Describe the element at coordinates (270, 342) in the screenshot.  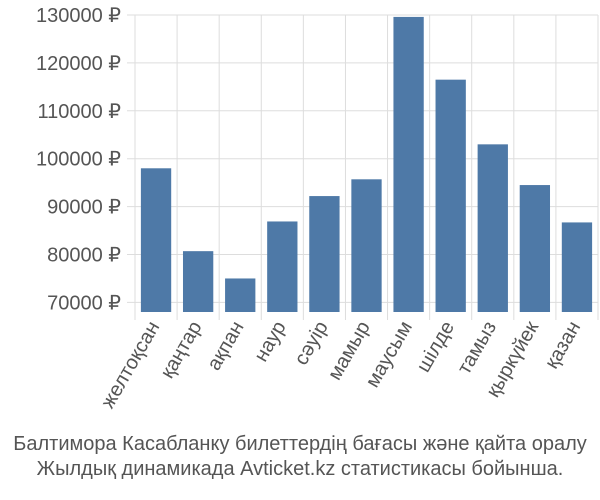
I see `x-tick-label: наур` at that location.